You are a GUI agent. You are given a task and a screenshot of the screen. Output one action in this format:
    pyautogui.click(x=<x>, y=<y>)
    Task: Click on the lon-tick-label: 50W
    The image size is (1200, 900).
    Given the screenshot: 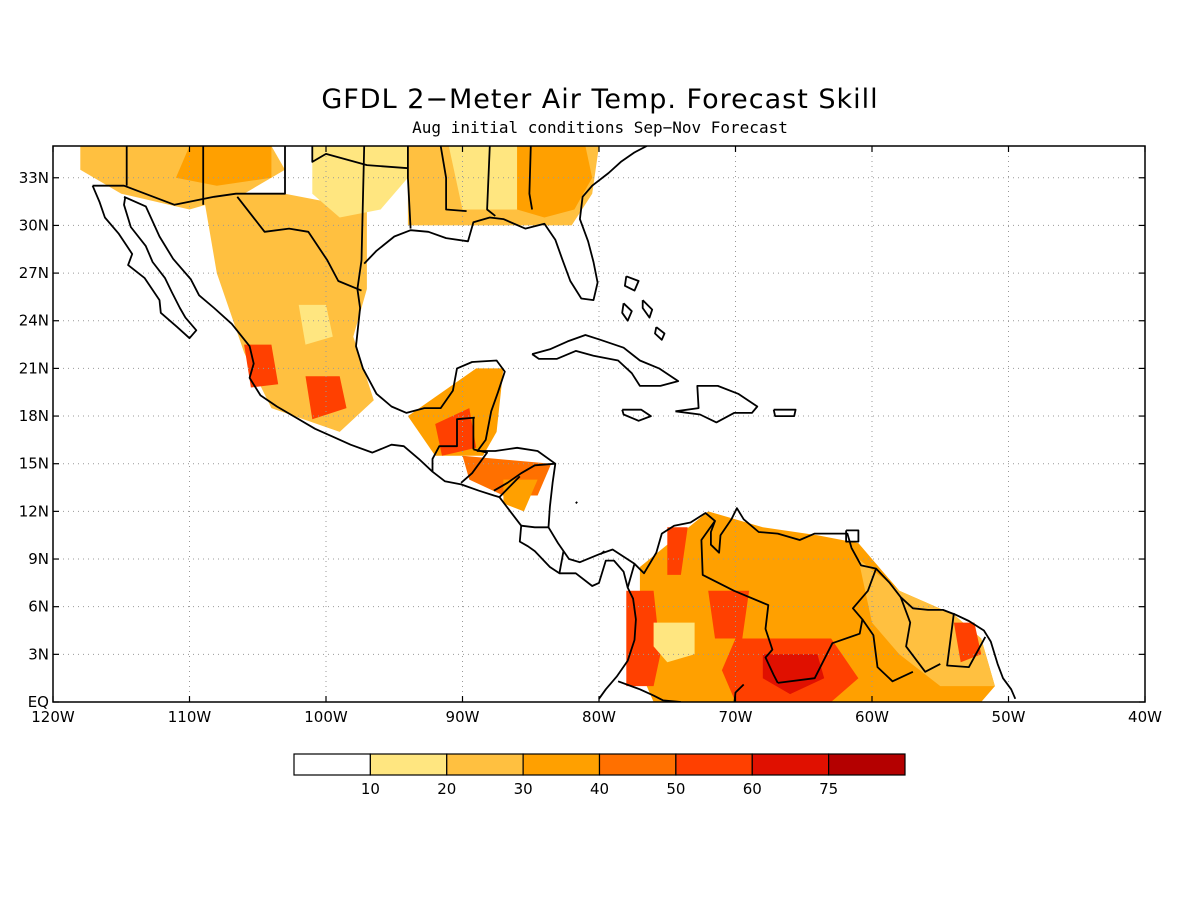 What is the action you would take?
    pyautogui.click(x=1009, y=717)
    